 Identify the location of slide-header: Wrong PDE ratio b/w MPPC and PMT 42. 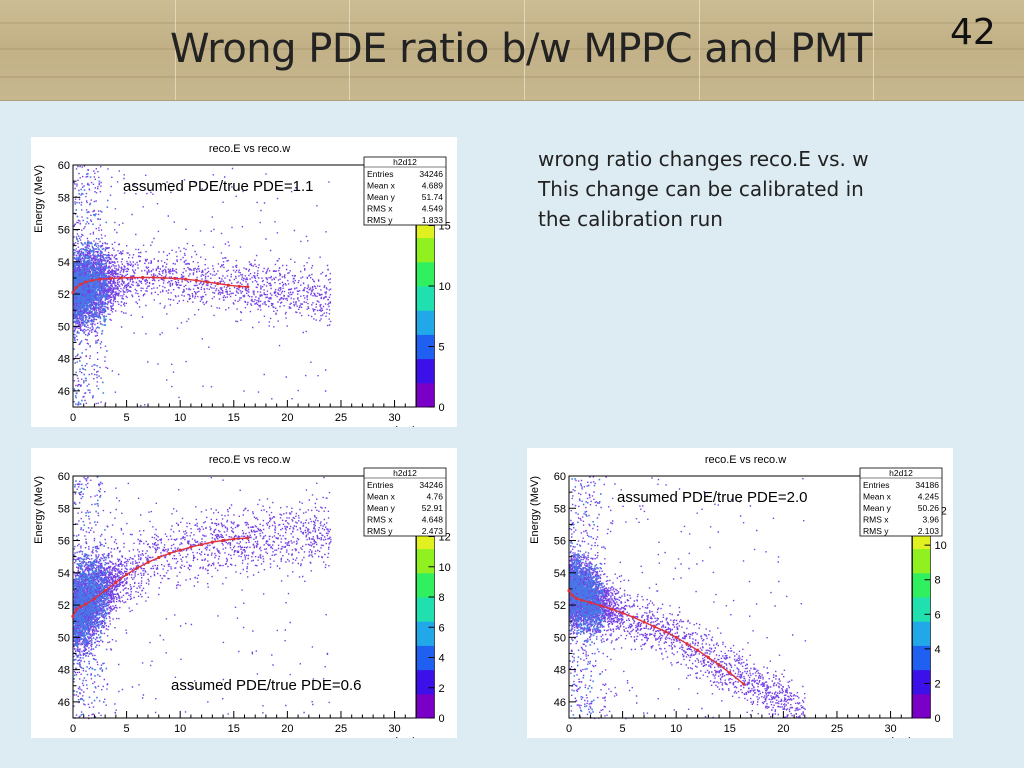
(512, 50).